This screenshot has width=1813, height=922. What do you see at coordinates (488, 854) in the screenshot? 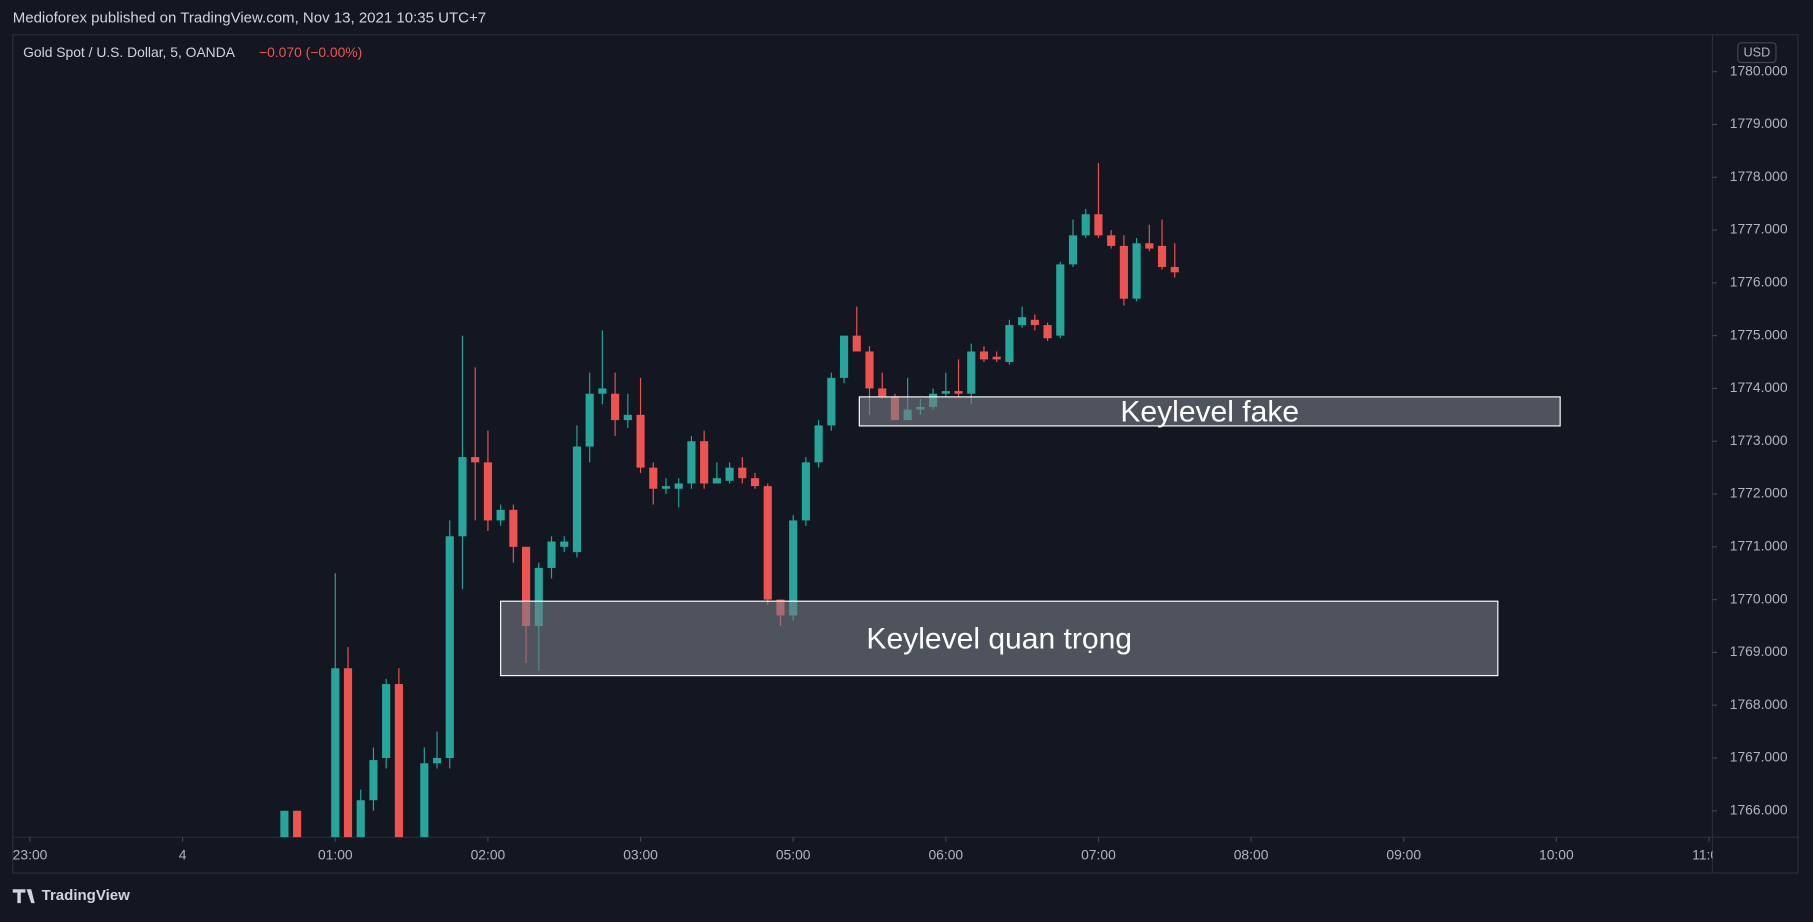
I see `x-tick-label: 02:00` at bounding box center [488, 854].